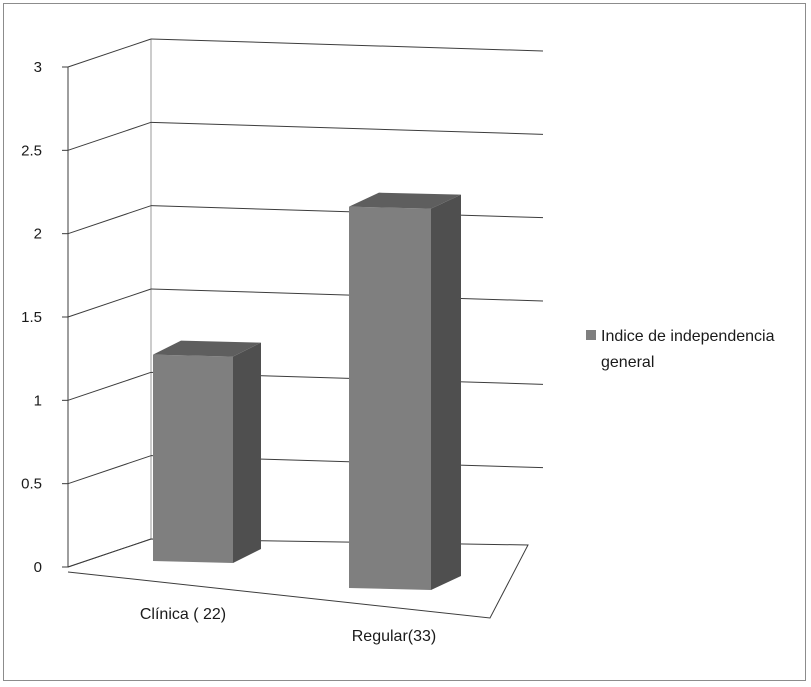 This screenshot has height=687, width=811. What do you see at coordinates (183, 614) in the screenshot?
I see `x-axis-label: Clínica ( 22)` at bounding box center [183, 614].